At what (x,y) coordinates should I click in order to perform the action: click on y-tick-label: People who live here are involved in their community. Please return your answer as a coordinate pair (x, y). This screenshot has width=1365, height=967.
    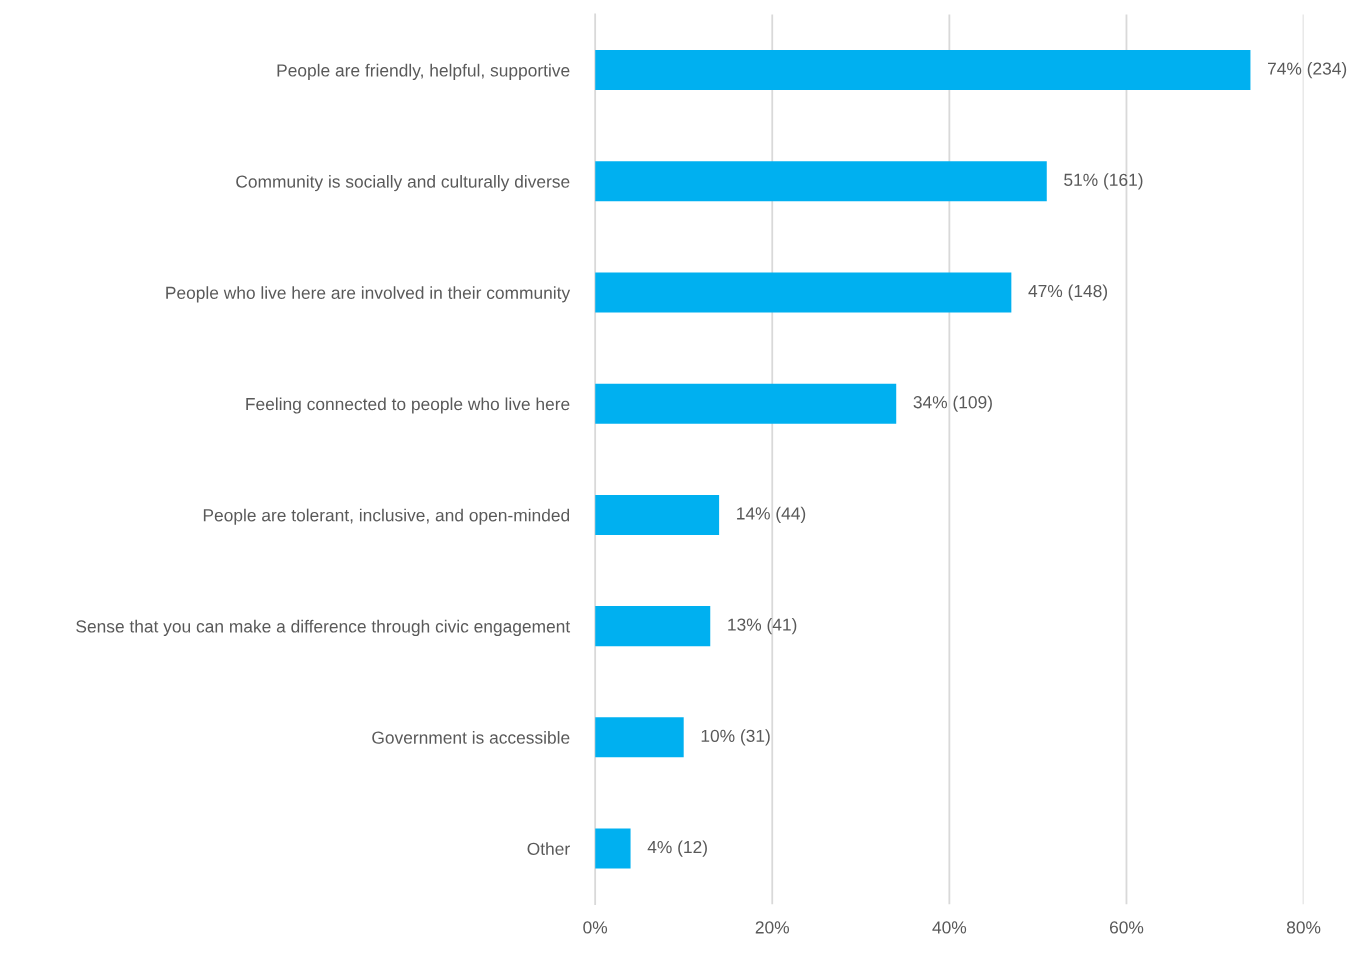
    Looking at the image, I should click on (368, 294).